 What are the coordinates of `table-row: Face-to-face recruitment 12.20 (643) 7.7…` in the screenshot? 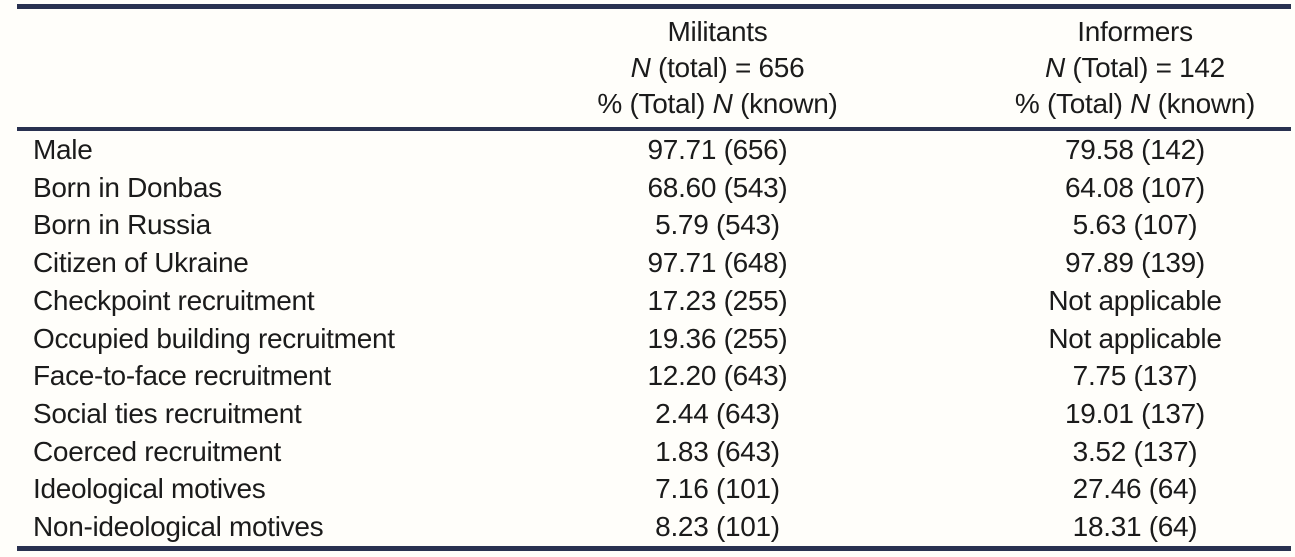 It's located at (647, 376).